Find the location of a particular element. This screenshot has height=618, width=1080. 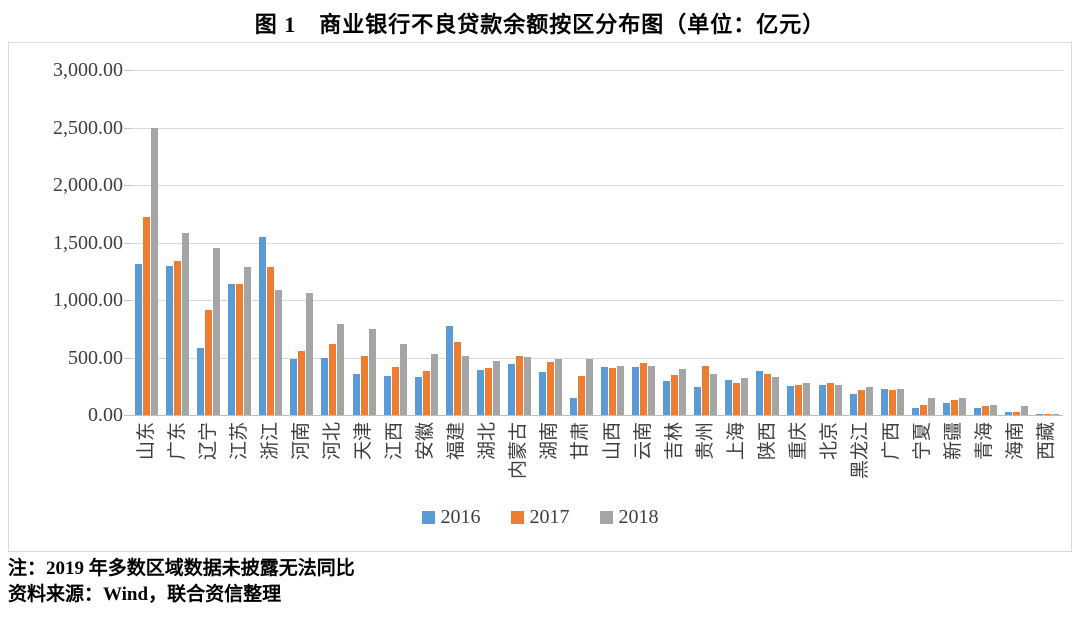

bar-2018-云南 is located at coordinates (652, 390).